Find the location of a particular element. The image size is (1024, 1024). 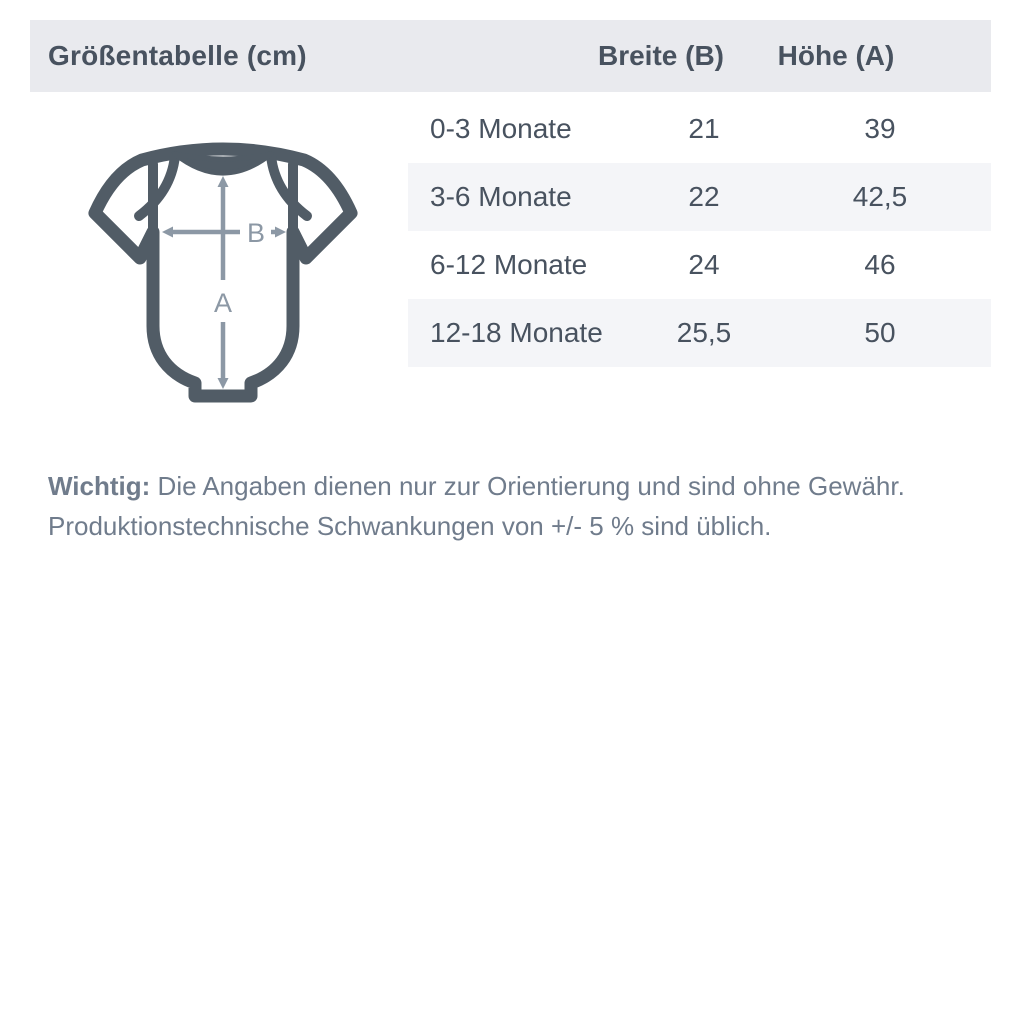

right-neck-flap is located at coordinates (289, 186).